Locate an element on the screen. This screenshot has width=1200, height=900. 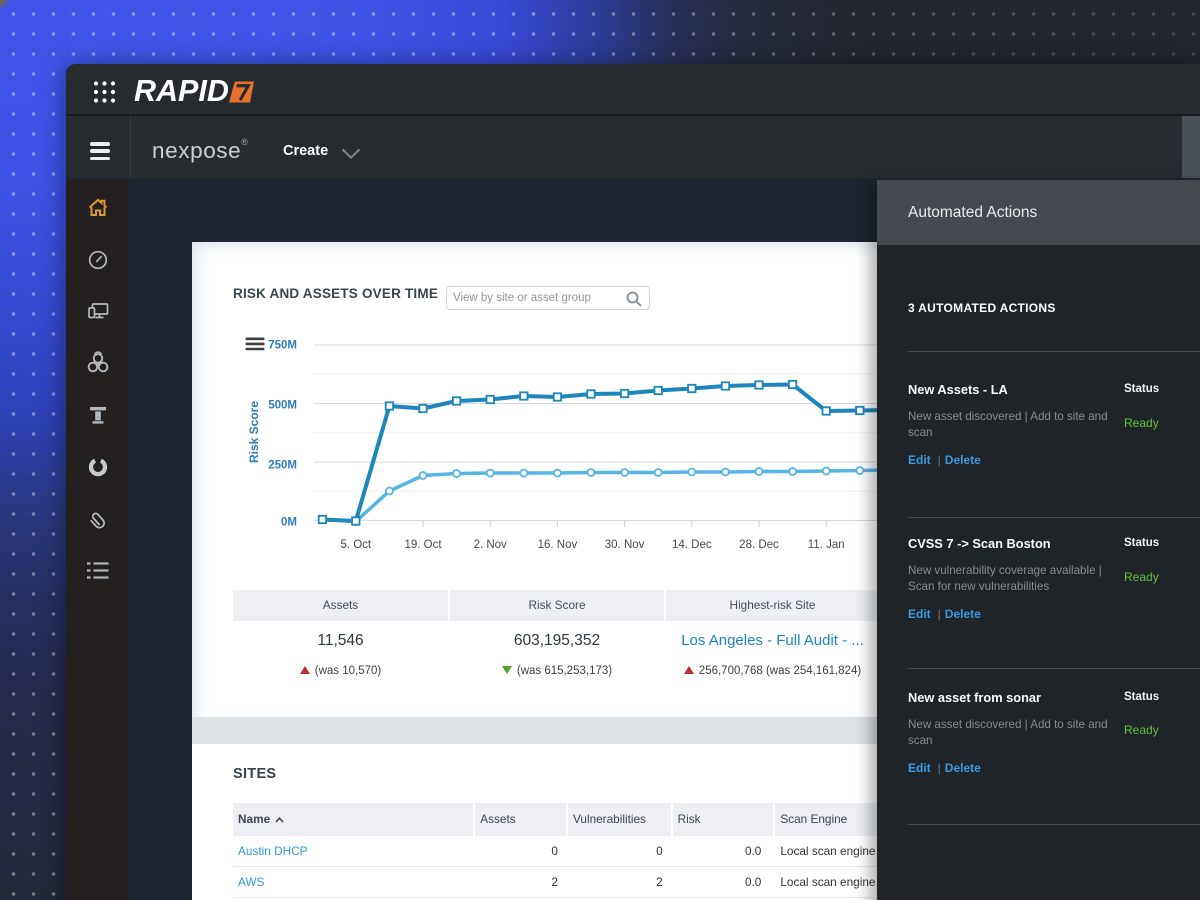
svg-text: 250M is located at coordinates (282, 466).